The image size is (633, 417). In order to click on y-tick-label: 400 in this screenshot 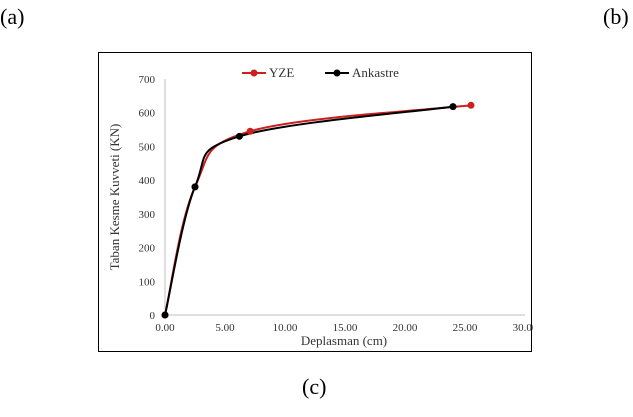, I will do `click(147, 181)`.